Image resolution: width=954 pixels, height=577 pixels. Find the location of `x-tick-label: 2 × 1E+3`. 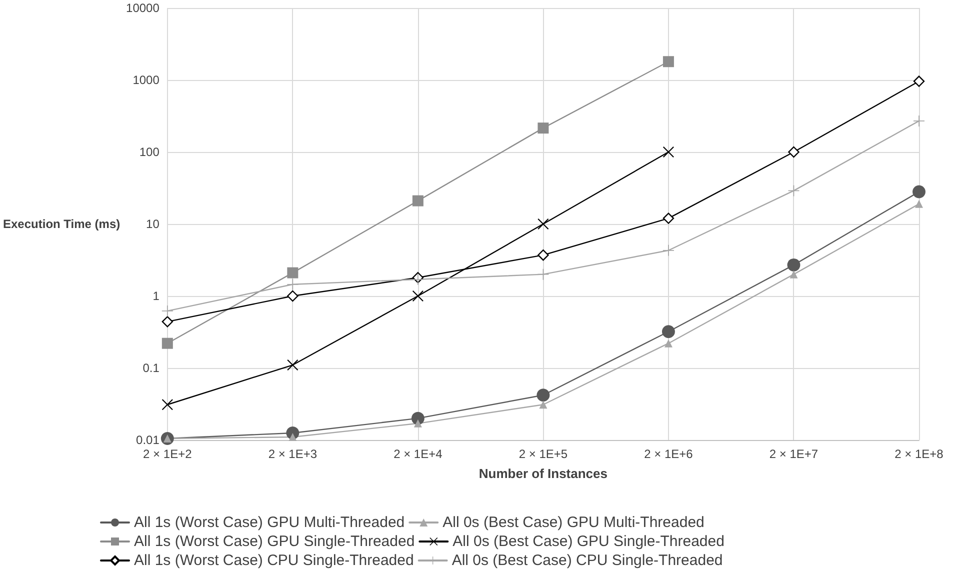

x-tick-label: 2 × 1E+3 is located at coordinates (293, 454).